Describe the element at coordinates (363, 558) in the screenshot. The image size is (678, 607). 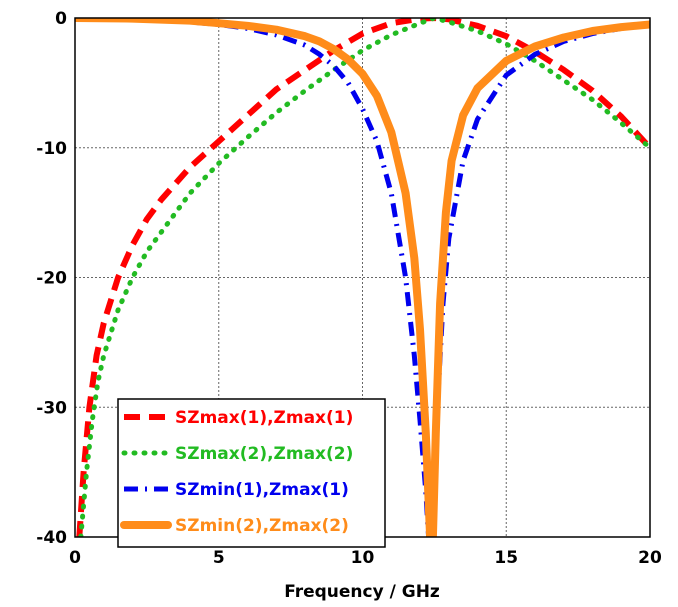
I see `x-tick-label: 10` at that location.